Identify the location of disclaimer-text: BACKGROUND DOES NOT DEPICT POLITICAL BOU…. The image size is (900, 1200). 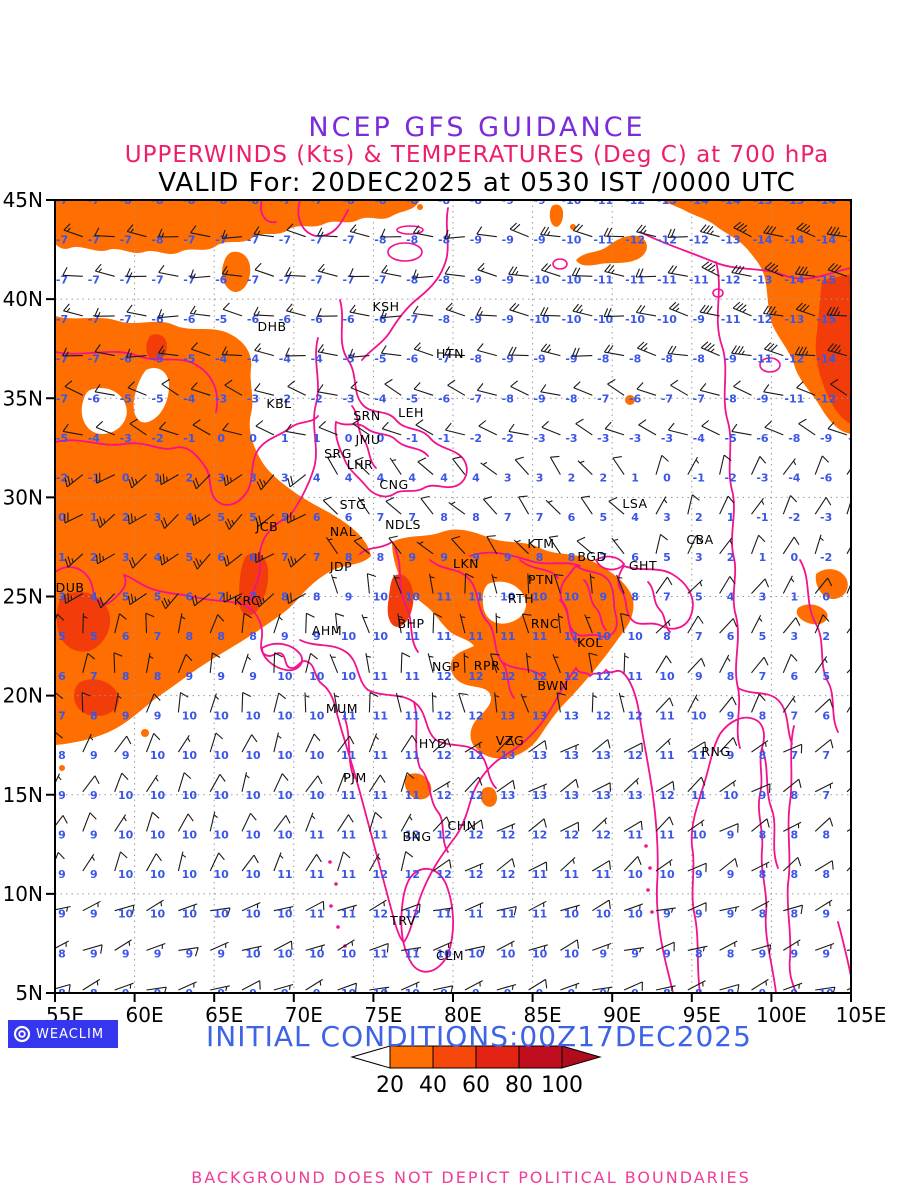
(471, 1177).